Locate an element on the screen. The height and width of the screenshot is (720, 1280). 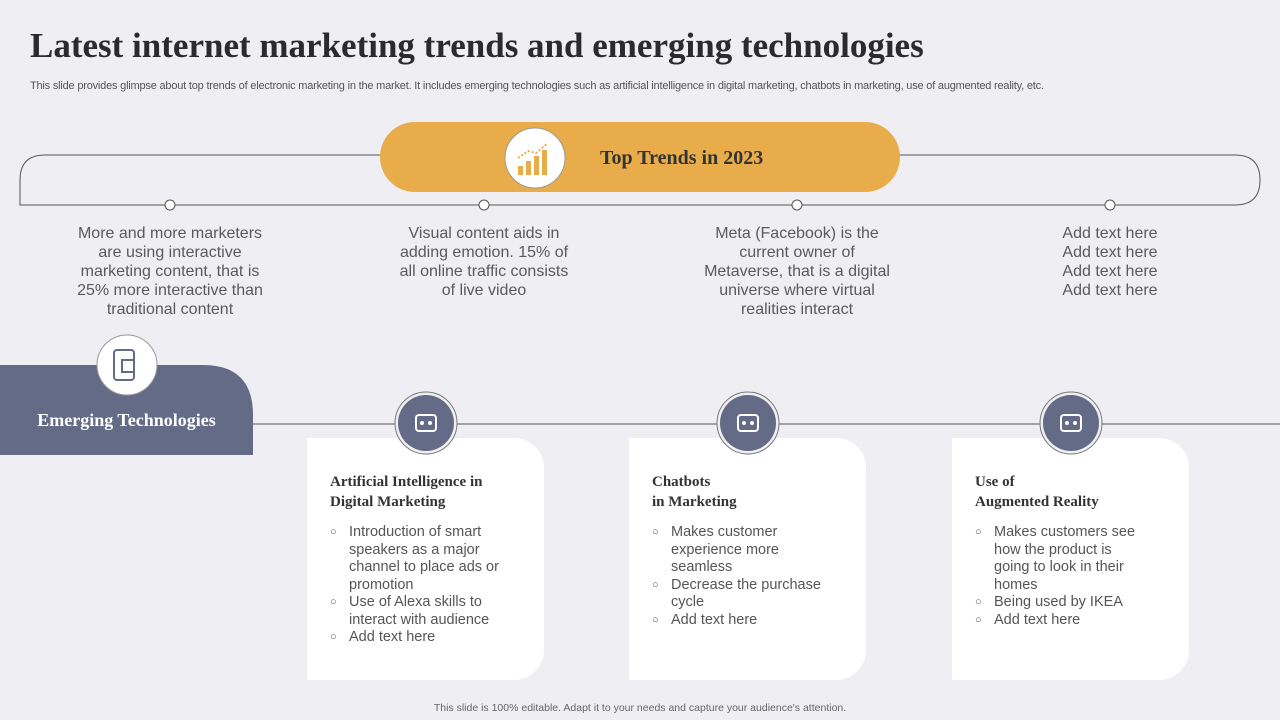
timeline-dots is located at coordinates (640, 205).